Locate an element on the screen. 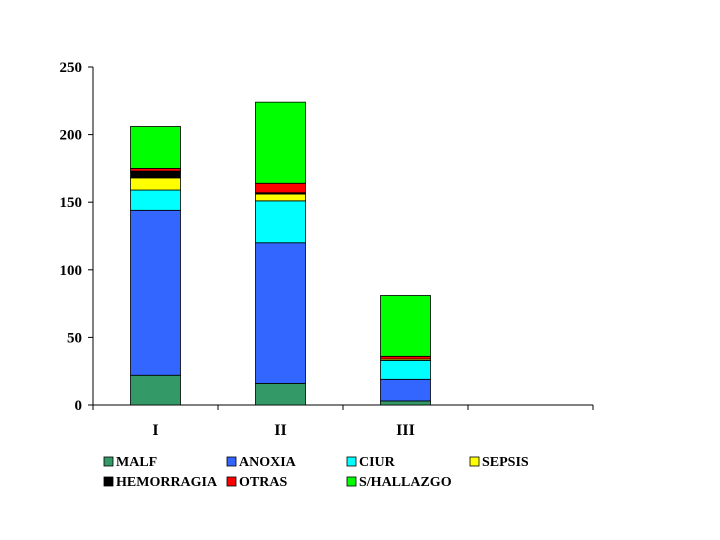 Image resolution: width=720 pixels, height=540 pixels. bar-segment-otras-ii is located at coordinates (280, 188).